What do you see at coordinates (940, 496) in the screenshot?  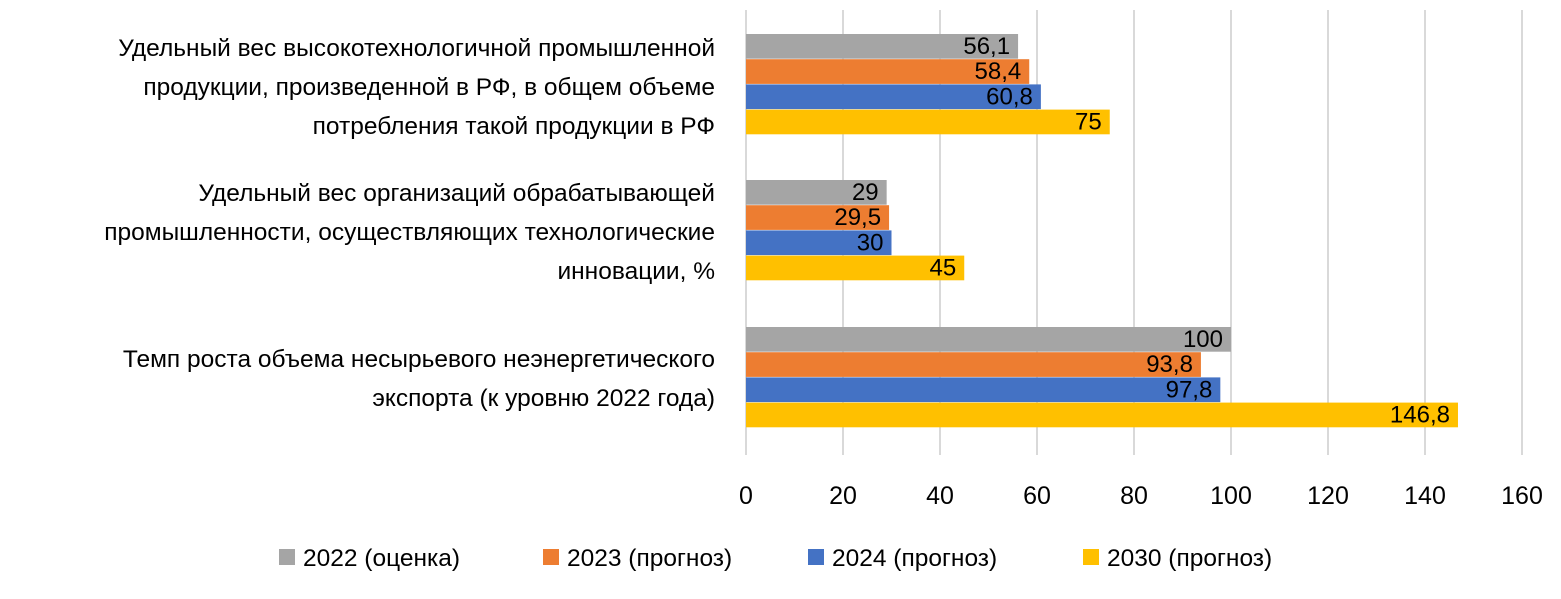 I see `x-tick-label: 40` at bounding box center [940, 496].